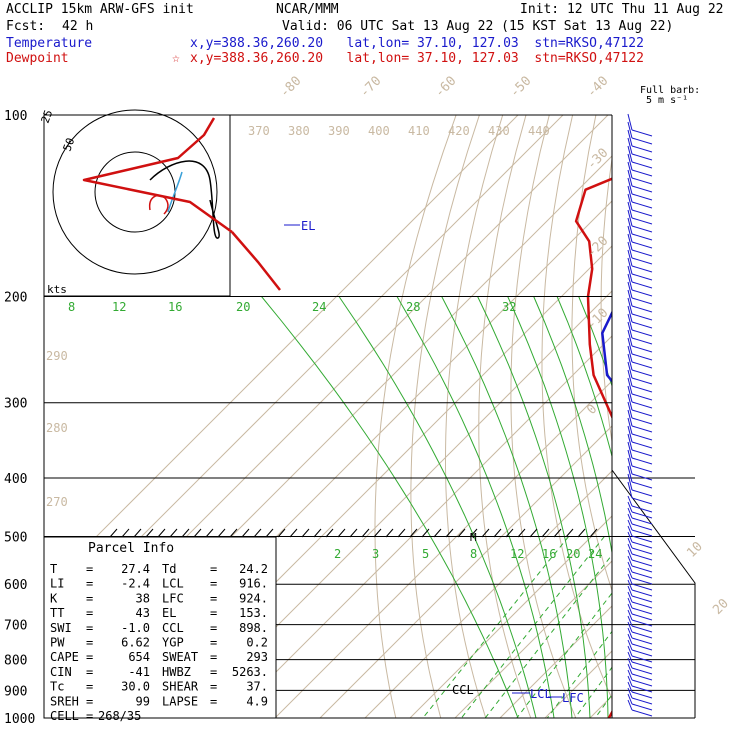 This screenshot has width=740, height=740. I want to click on hodograph-ring-label: 25, so click(47, 116).